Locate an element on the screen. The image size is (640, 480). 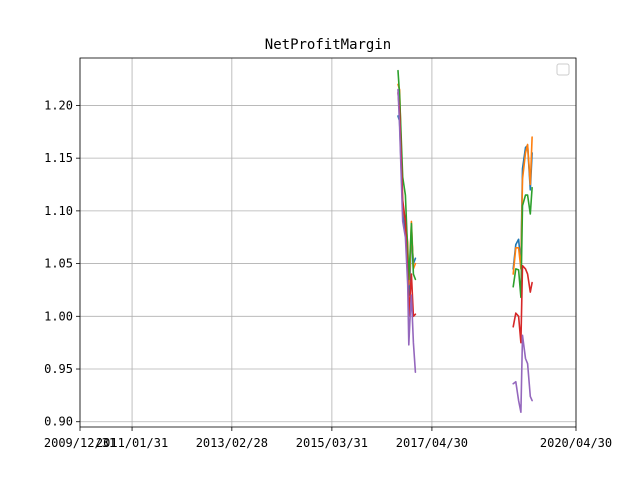
chart-title: NetProfitMargin is located at coordinates (328, 45).